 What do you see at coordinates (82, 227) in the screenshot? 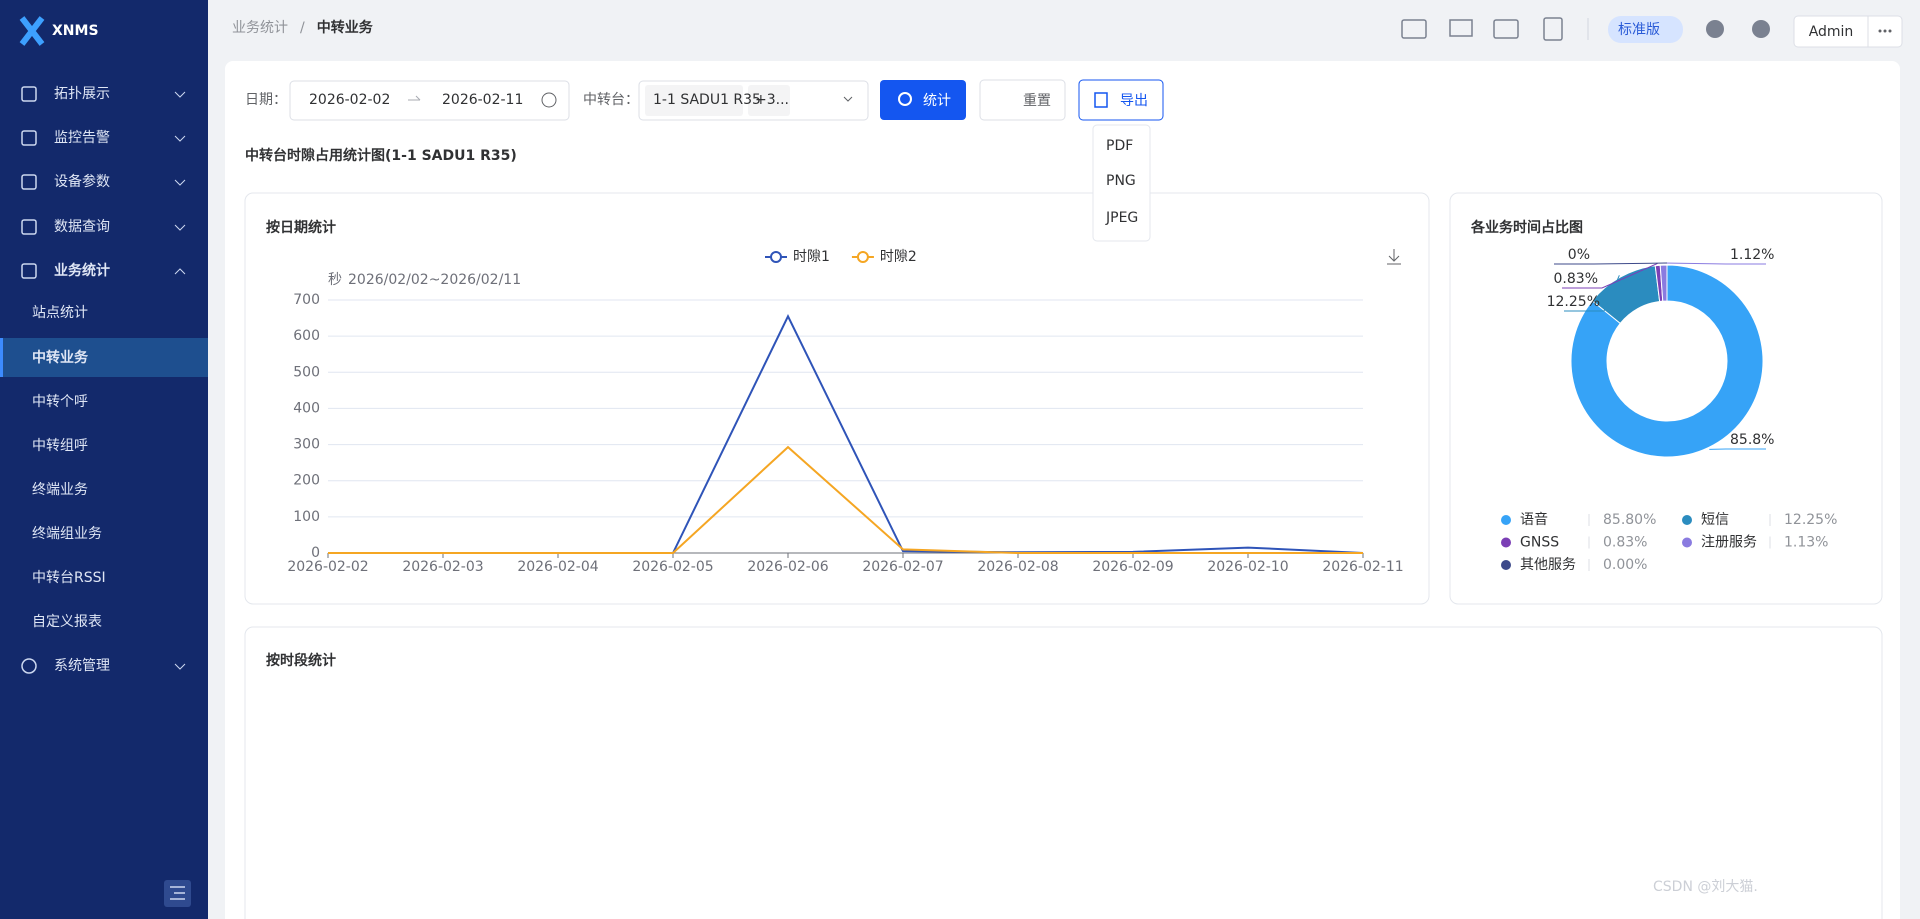
I see `menu-item: 数据查询` at bounding box center [82, 227].